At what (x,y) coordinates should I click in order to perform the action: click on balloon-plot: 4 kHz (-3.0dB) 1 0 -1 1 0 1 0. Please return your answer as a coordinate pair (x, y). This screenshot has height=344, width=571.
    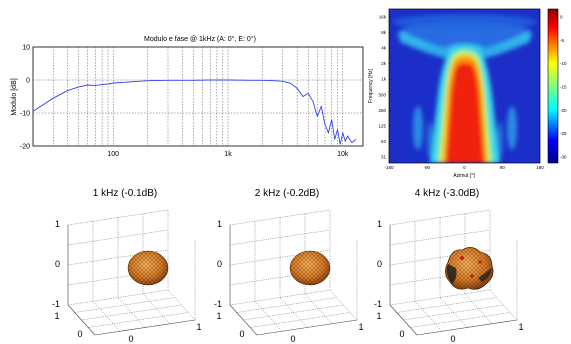
    Looking at the image, I should click on (449, 266).